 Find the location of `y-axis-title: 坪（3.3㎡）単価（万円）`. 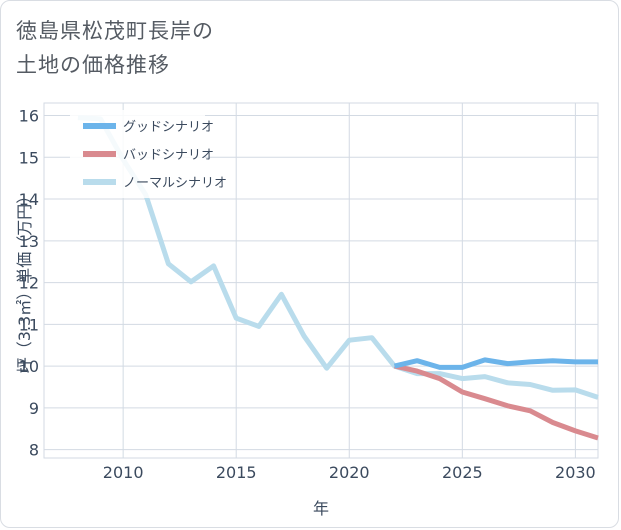

y-axis-title: 坪（3.3㎡）単価（万円） is located at coordinates (24, 280).